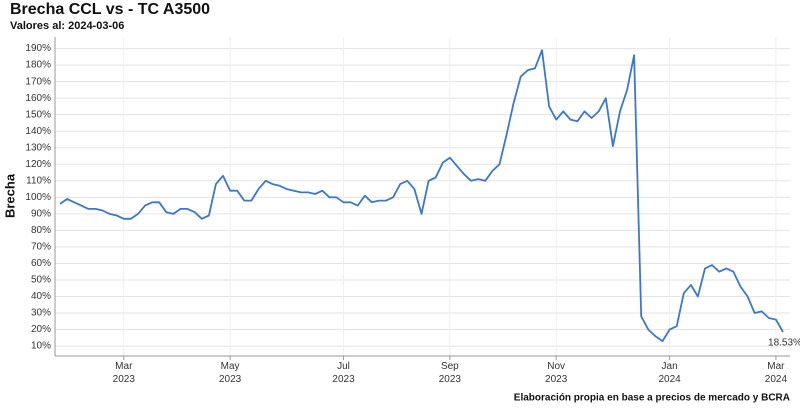 The height and width of the screenshot is (409, 800). I want to click on x-tick-label: May 2023, so click(230, 373).